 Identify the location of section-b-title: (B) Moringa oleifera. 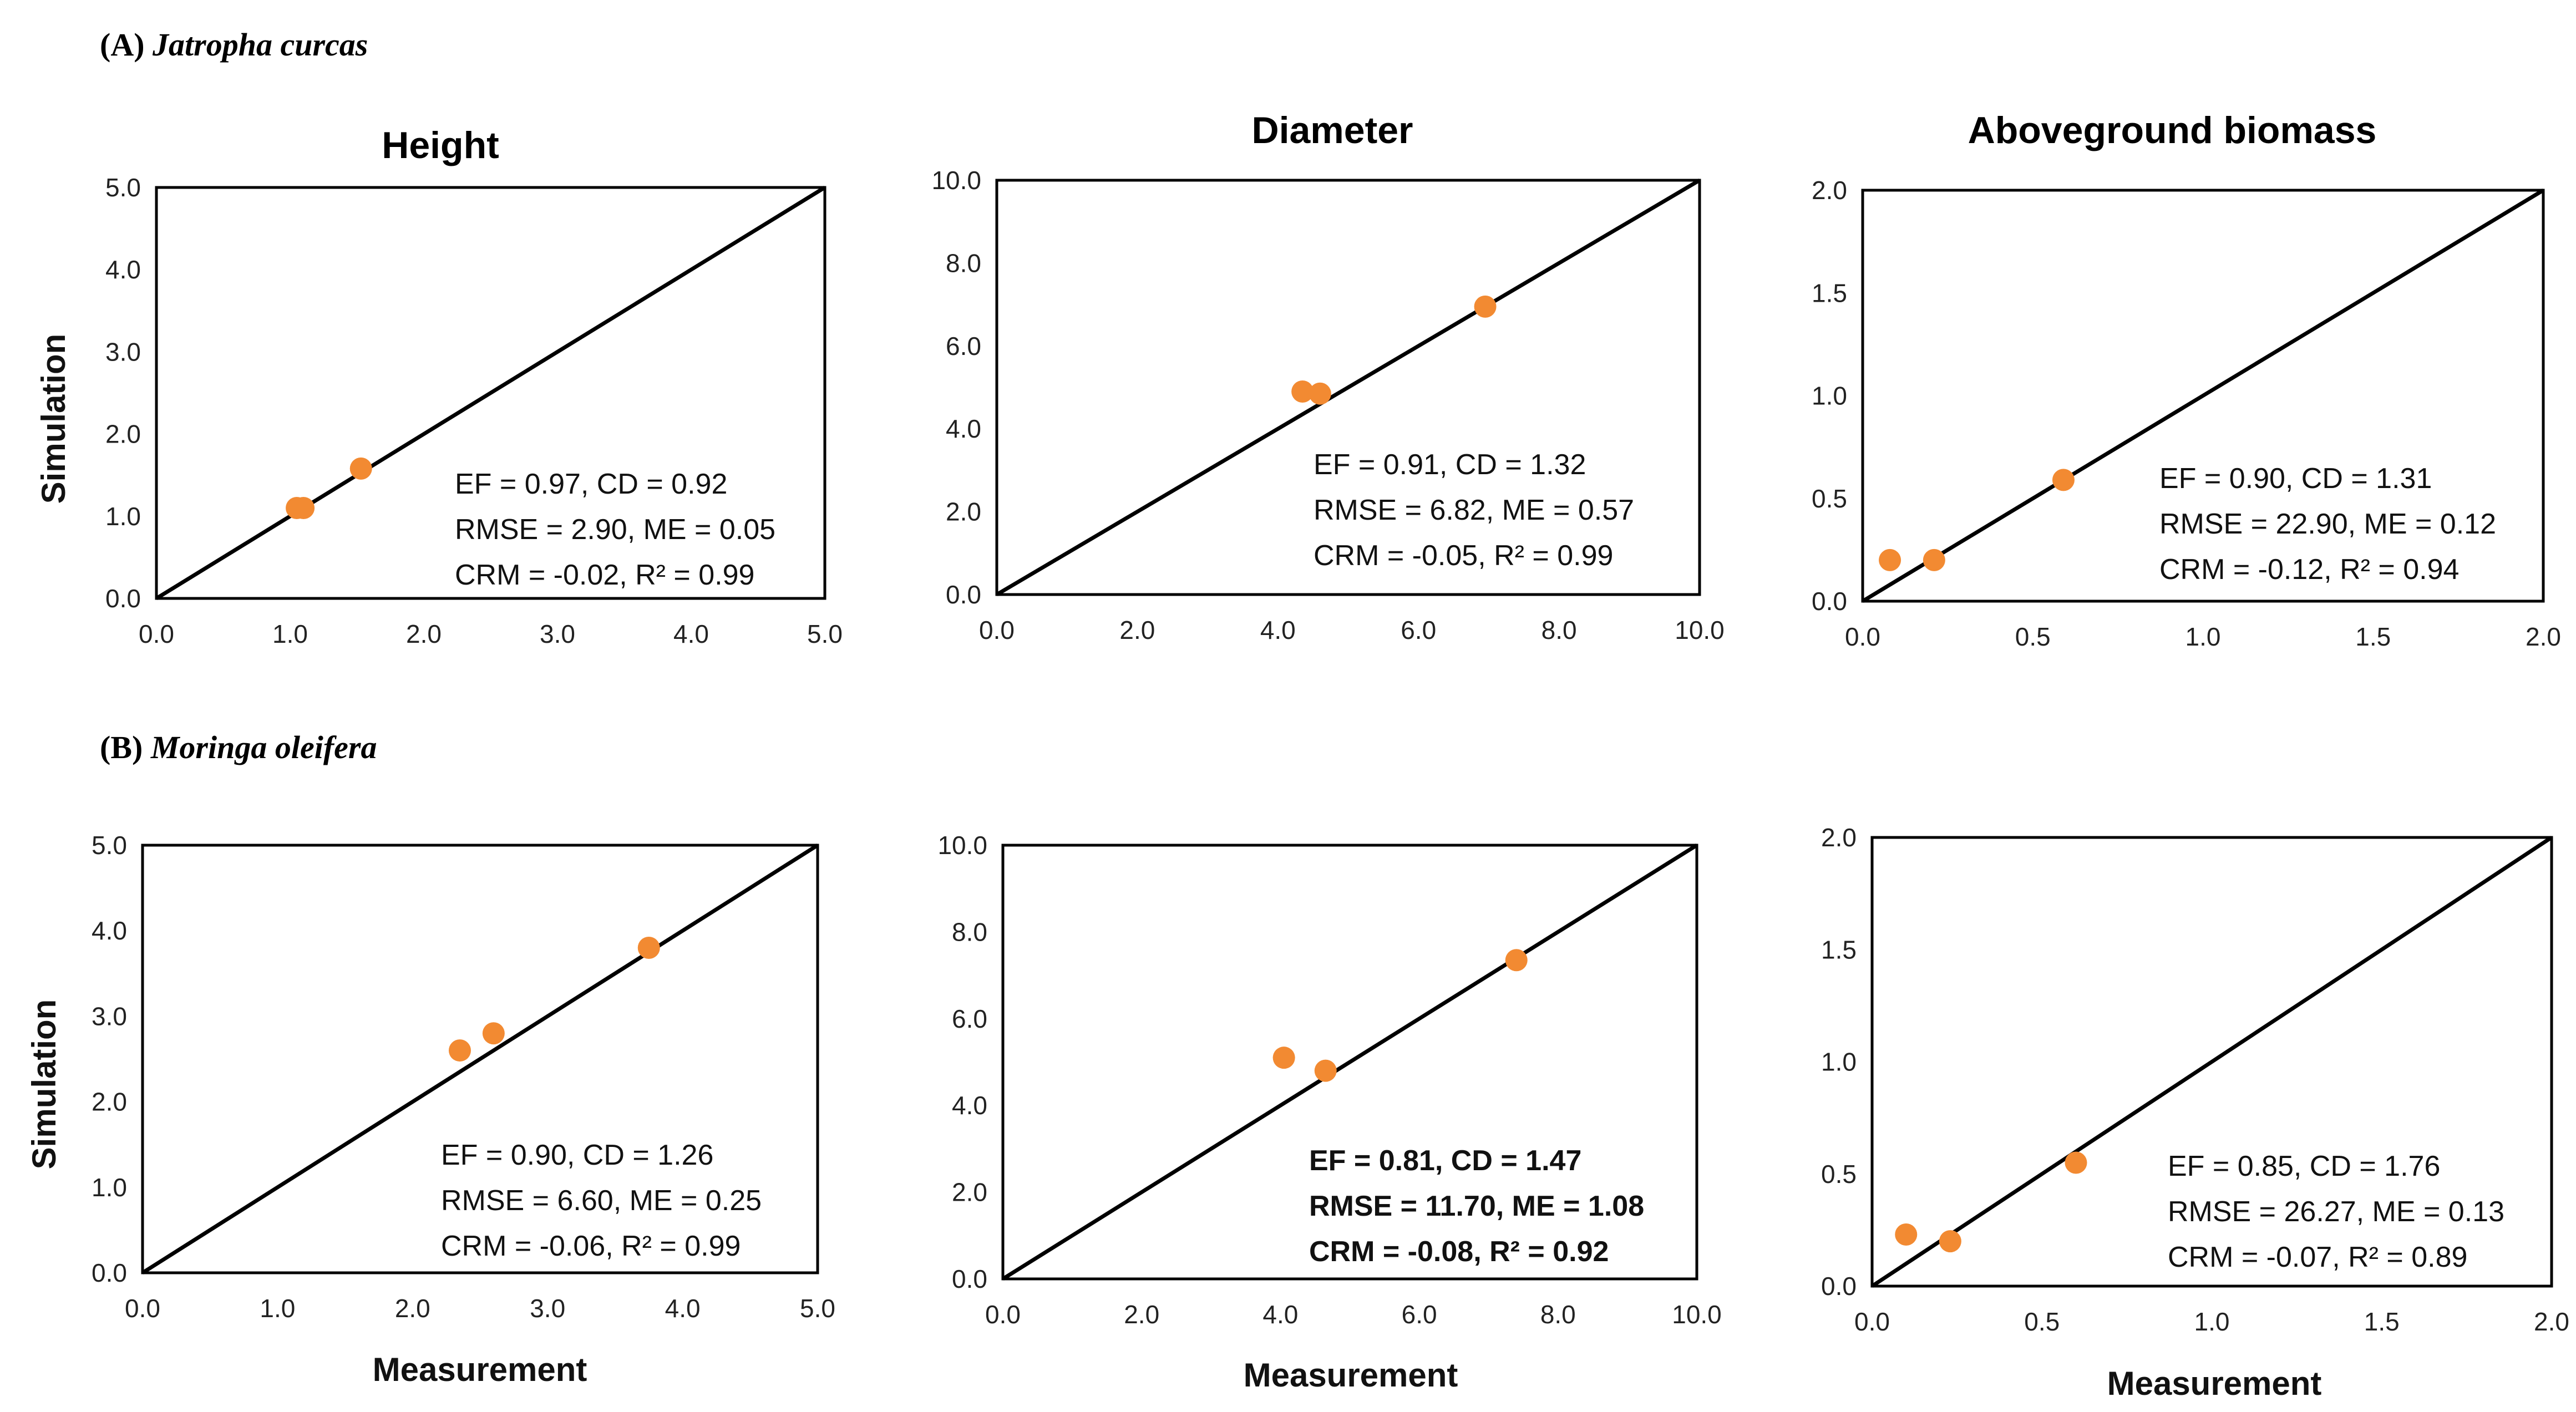
(238, 747).